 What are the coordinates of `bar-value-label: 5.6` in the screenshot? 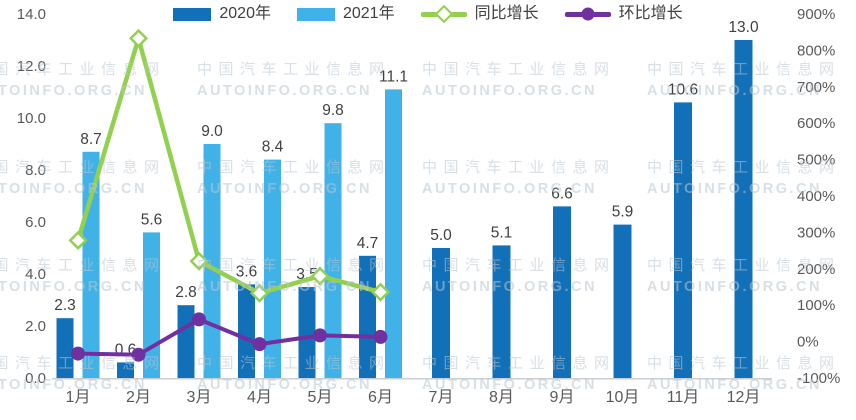 It's located at (152, 219).